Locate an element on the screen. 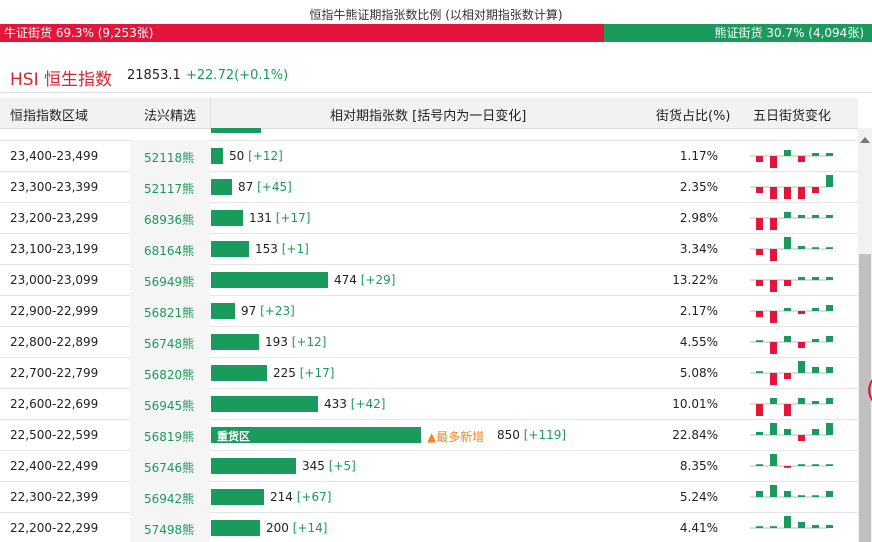 The image size is (872, 542). warrant-code-link: 56819熊 is located at coordinates (169, 437).